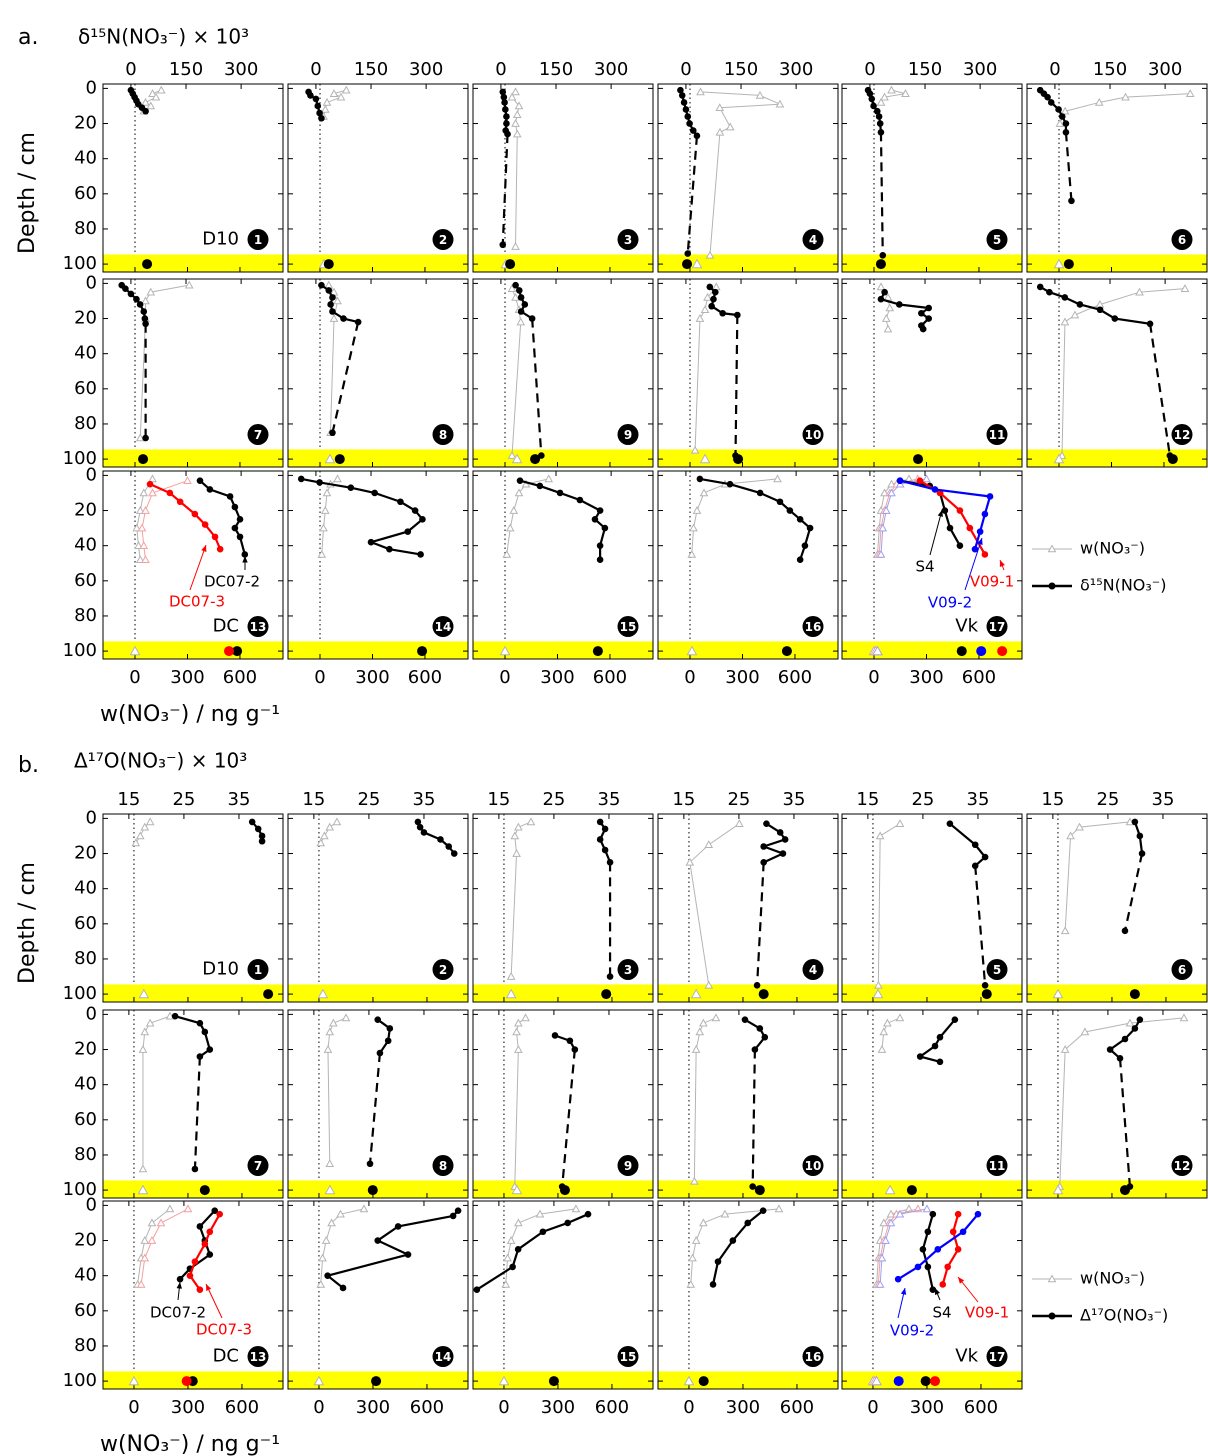 Image resolution: width=1208 pixels, height=1456 pixels. I want to click on top-tick-label: 300, so click(241, 69).